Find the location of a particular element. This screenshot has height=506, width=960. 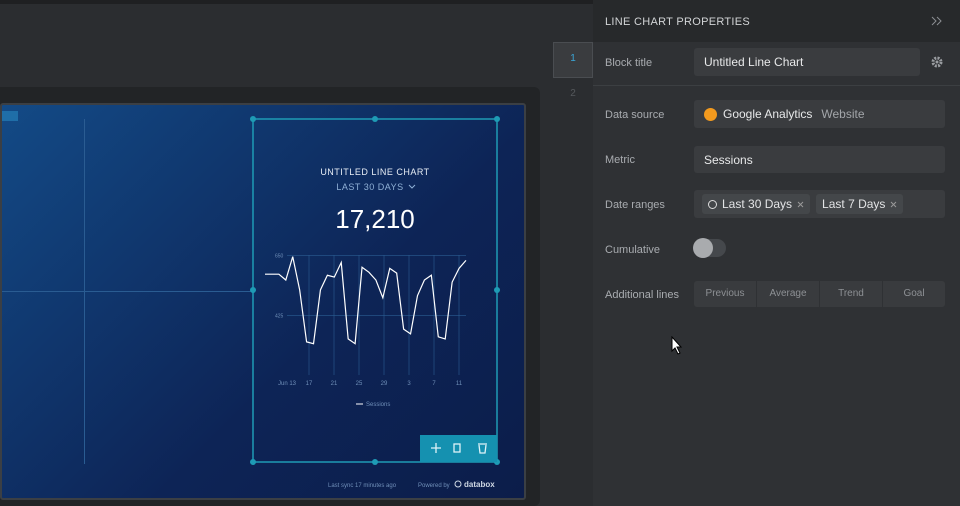

sync-text: Last sync 17 minutes ago is located at coordinates (362, 486).